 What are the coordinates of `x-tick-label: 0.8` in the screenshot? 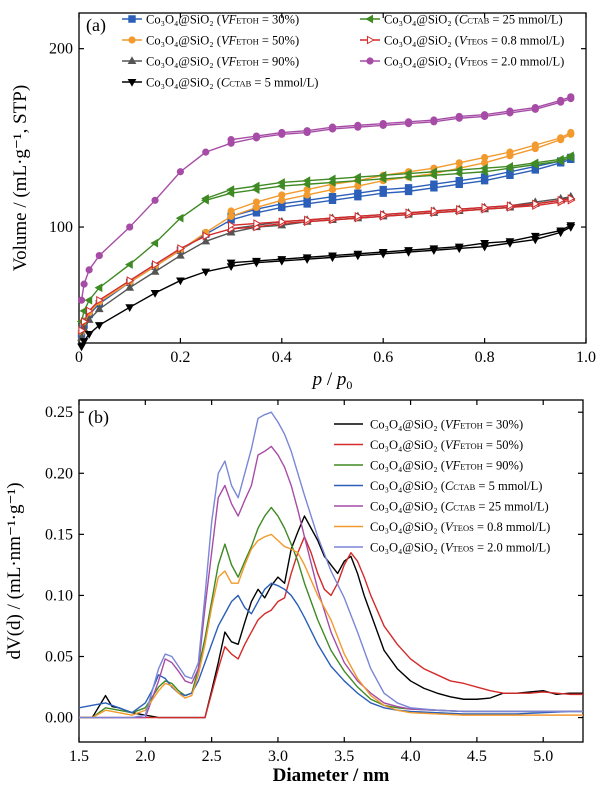 It's located at (485, 357).